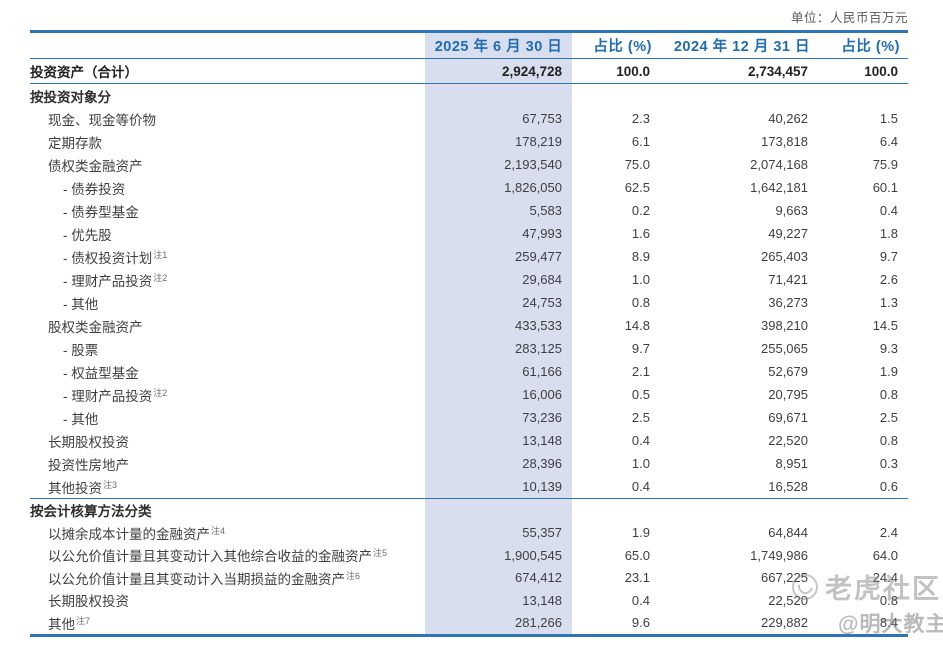 Image resolution: width=943 pixels, height=647 pixels. I want to click on pct-2024: 0.4, so click(888, 210).